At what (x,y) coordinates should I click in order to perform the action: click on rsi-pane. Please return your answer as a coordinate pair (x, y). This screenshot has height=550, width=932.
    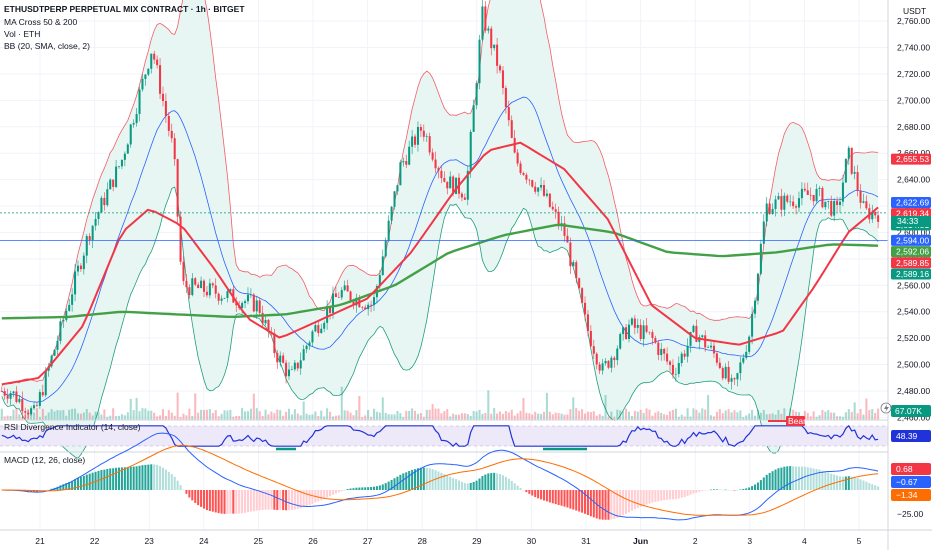
    Looking at the image, I should click on (444, 436).